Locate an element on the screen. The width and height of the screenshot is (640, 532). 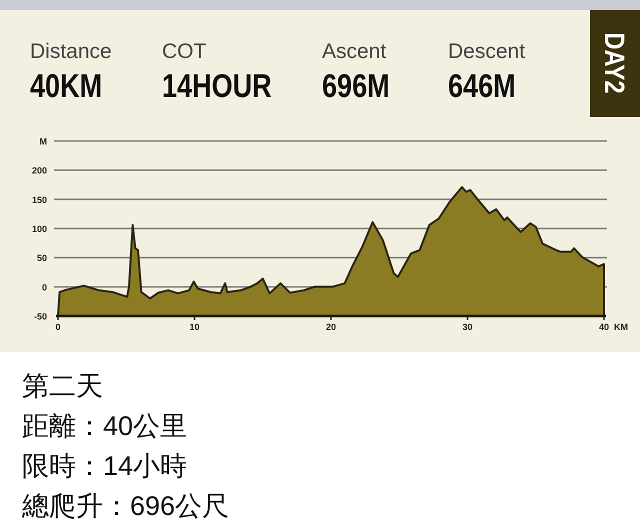
text: DAY2 is located at coordinates (614, 63).